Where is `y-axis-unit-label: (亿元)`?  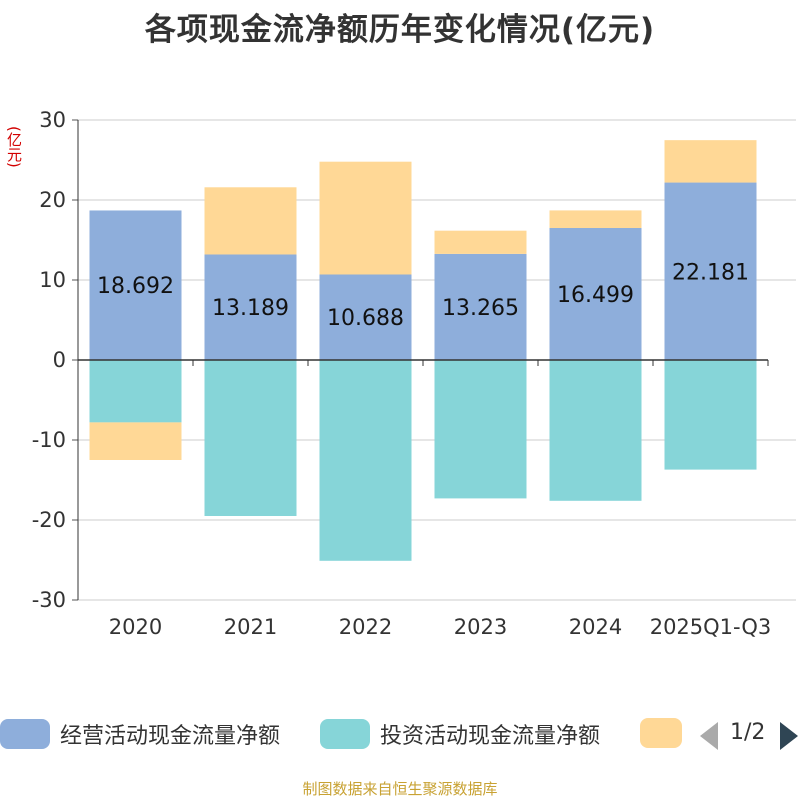 y-axis-unit-label: (亿元) is located at coordinates (14, 147).